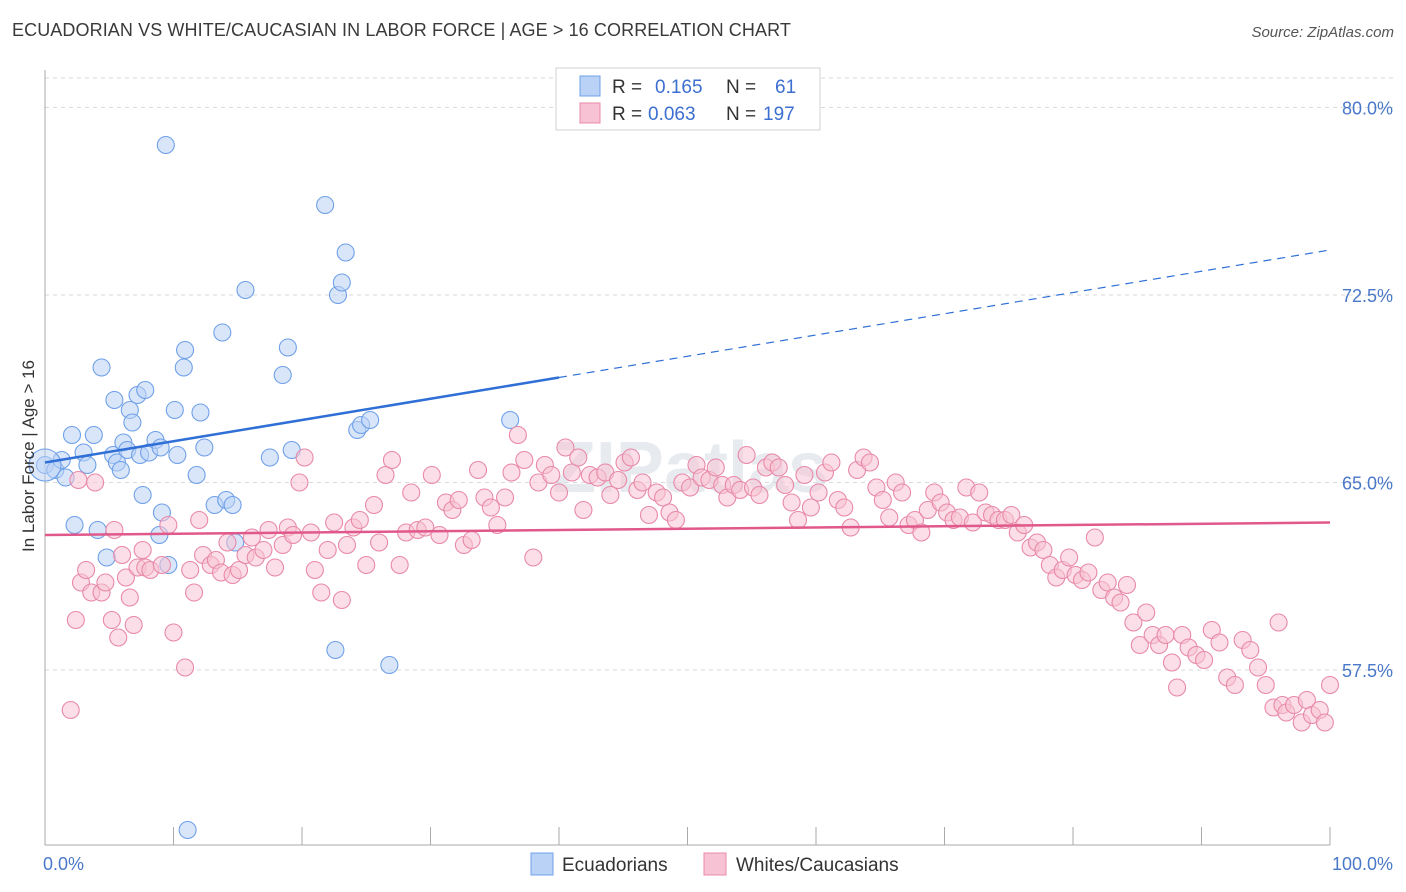  I want to click on r-value-1: 0.063, so click(672, 114).